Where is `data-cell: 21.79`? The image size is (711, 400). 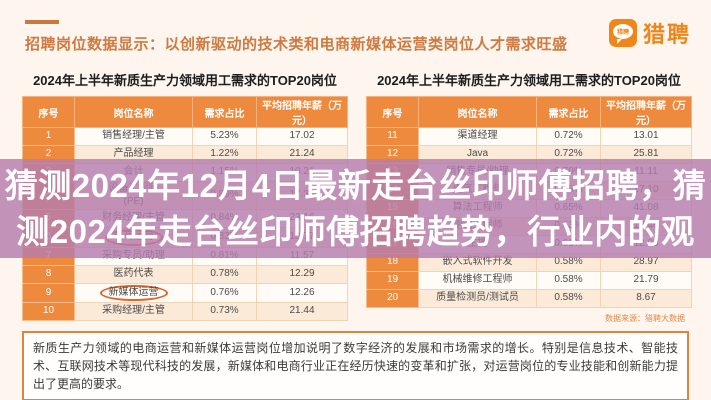
data-cell: 21.79 is located at coordinates (646, 280).